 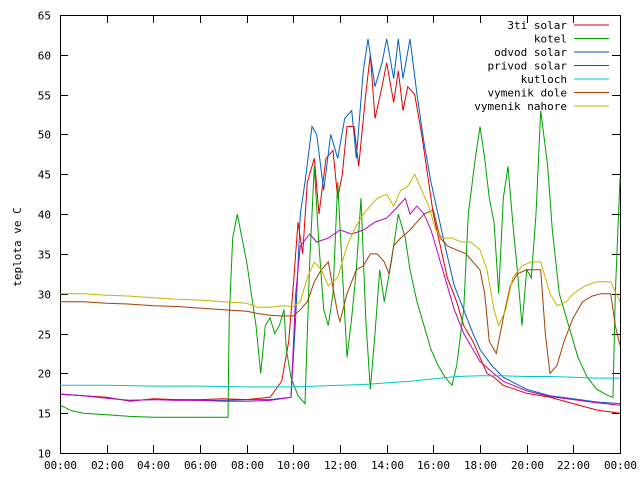 What do you see at coordinates (433, 465) in the screenshot?
I see `x-tick-label: 16:00` at bounding box center [433, 465].